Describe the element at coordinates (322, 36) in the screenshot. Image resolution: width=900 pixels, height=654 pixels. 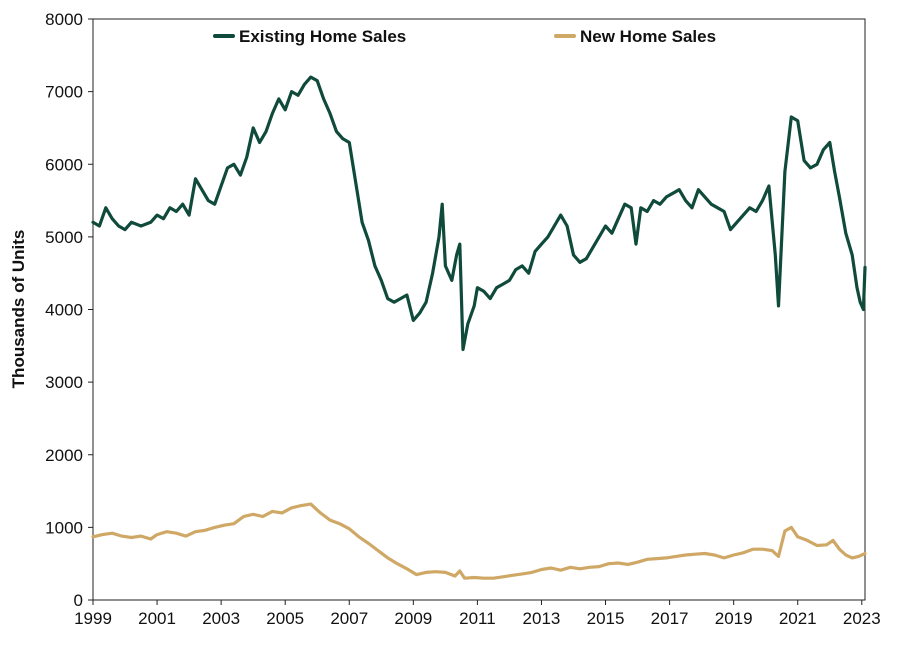
I see `legend-label-0: Existing Home Sales` at that location.